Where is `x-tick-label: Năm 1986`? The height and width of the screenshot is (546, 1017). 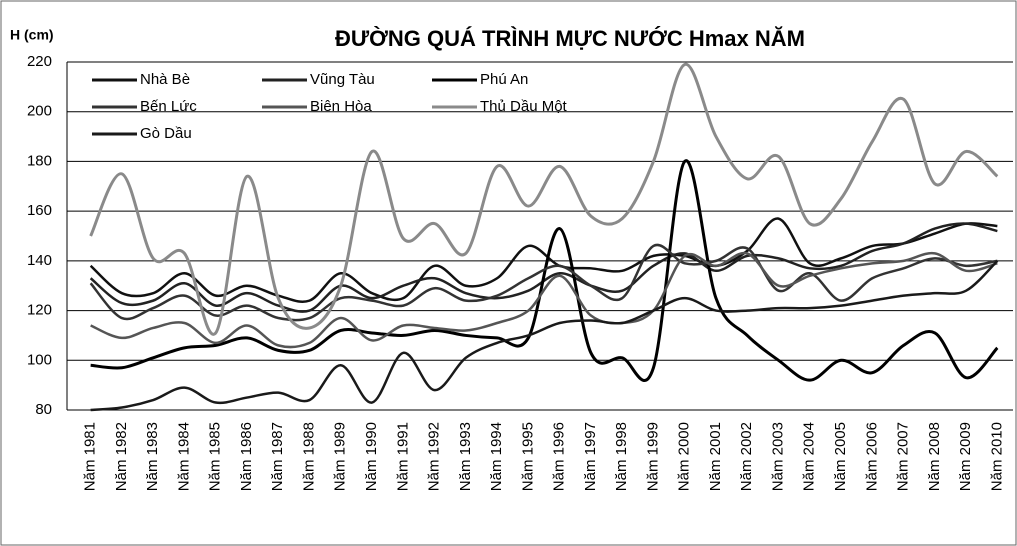
x-tick-label: Năm 1986 is located at coordinates (246, 456).